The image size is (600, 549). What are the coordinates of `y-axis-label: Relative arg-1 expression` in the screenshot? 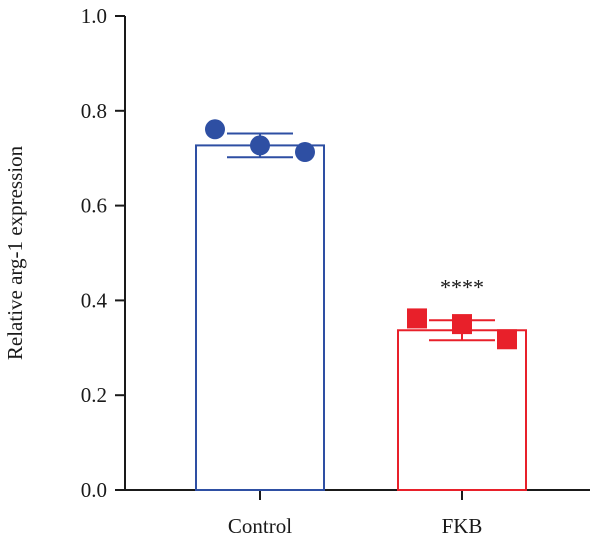 It's located at (15, 252).